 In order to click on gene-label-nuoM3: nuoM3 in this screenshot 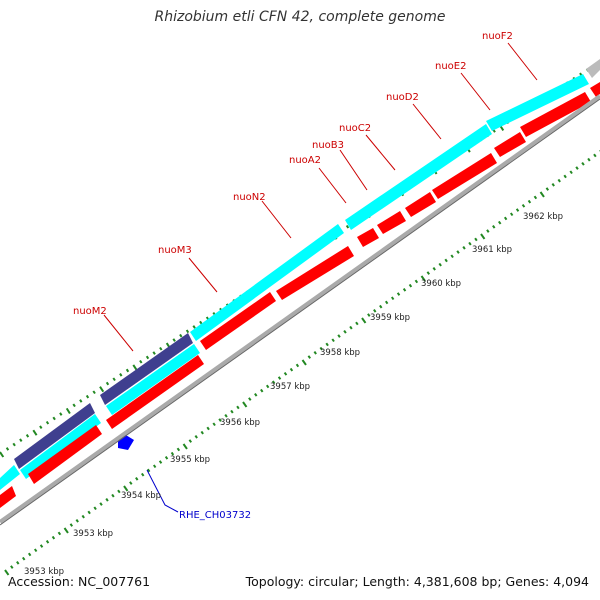, I will do `click(175, 250)`.